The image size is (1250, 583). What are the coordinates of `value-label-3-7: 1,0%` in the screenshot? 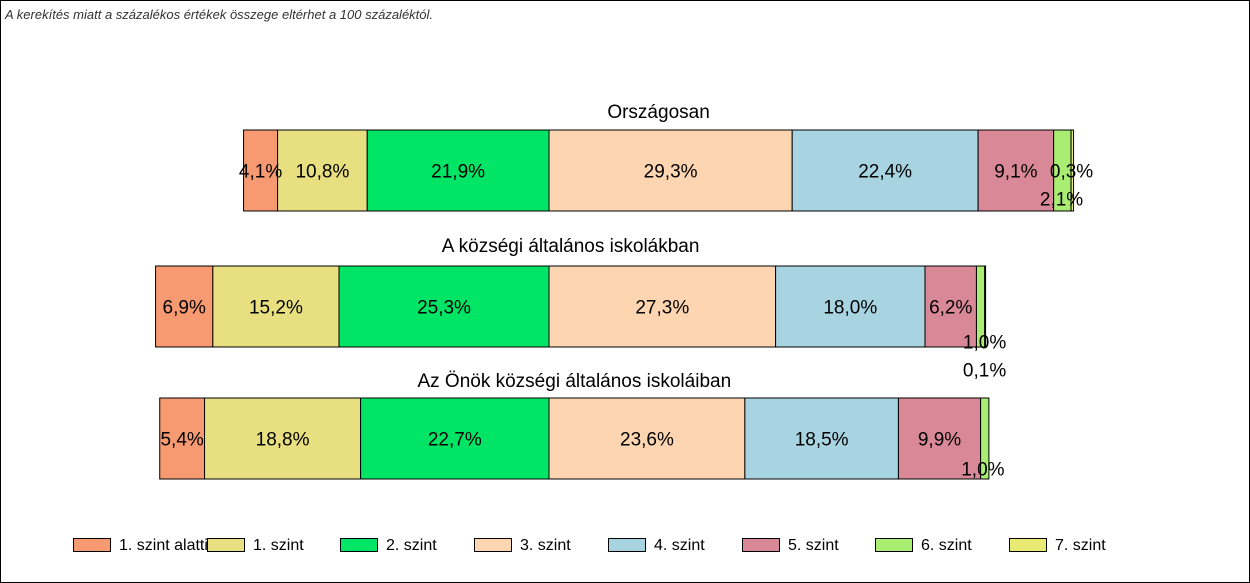 It's located at (982, 470).